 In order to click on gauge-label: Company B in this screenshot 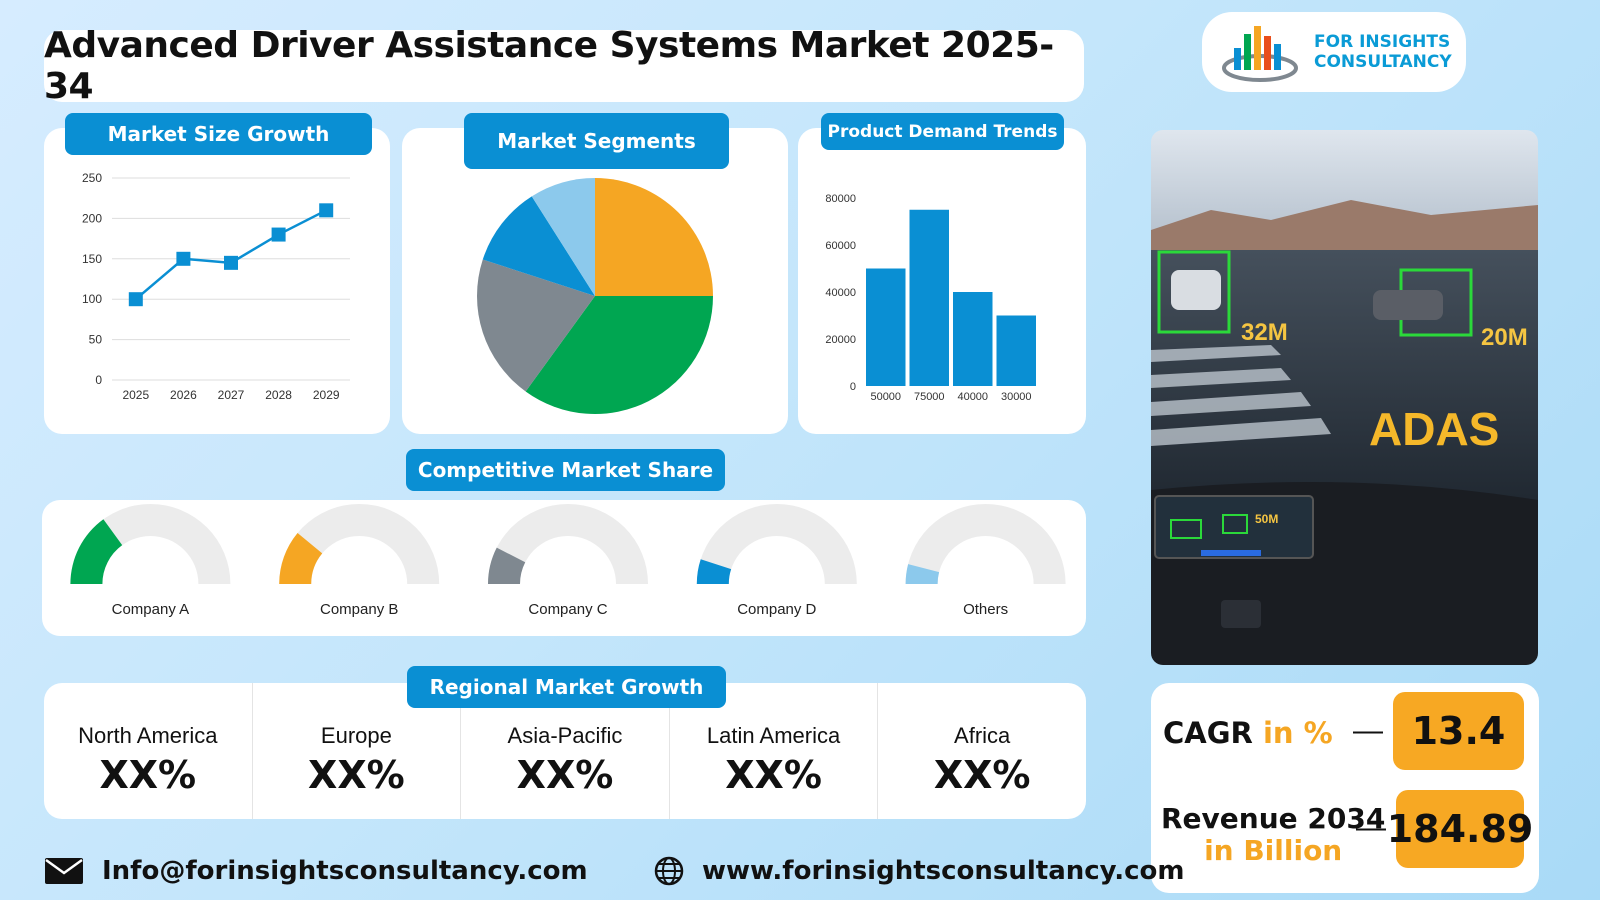, I will do `click(359, 609)`.